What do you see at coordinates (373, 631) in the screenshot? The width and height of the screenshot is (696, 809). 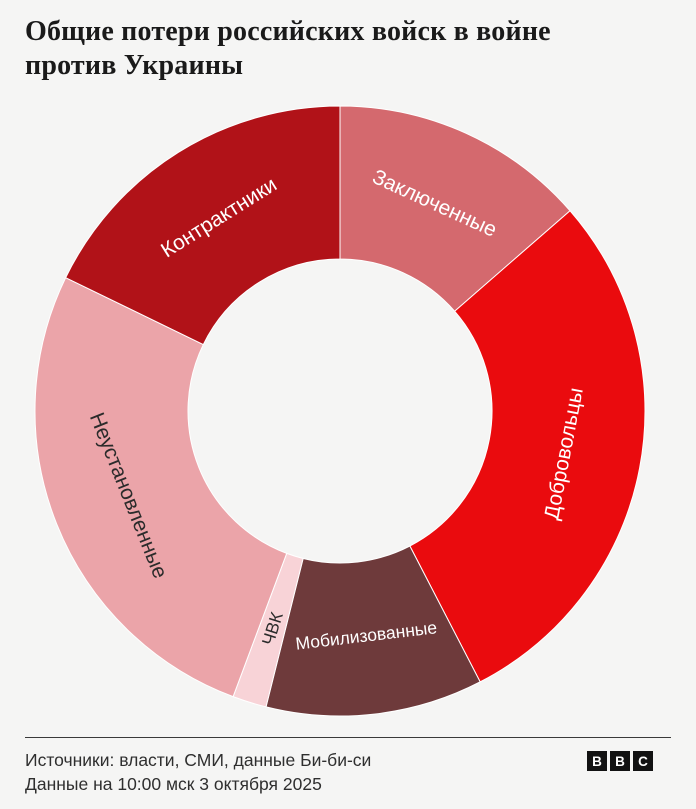 I see `donut-segment-mobilizovannye` at bounding box center [373, 631].